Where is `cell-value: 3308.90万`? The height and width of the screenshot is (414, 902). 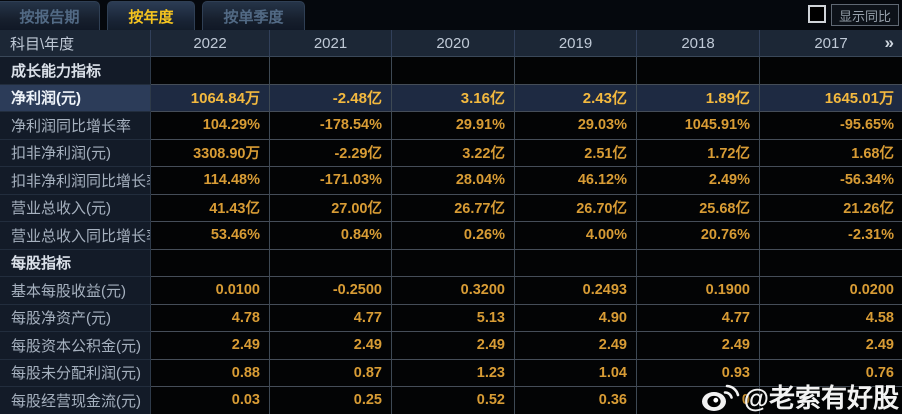 cell-value: 3308.90万 is located at coordinates (210, 153).